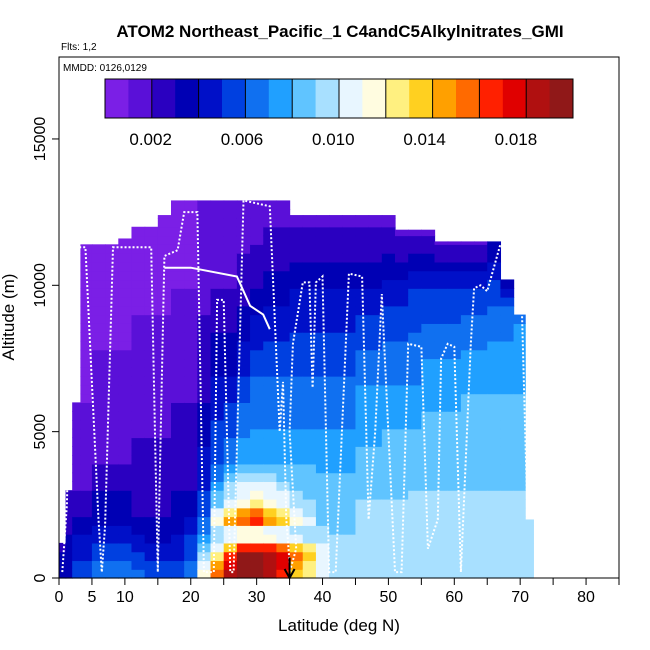 This screenshot has width=650, height=650. I want to click on x-tick-label: 30, so click(257, 597).